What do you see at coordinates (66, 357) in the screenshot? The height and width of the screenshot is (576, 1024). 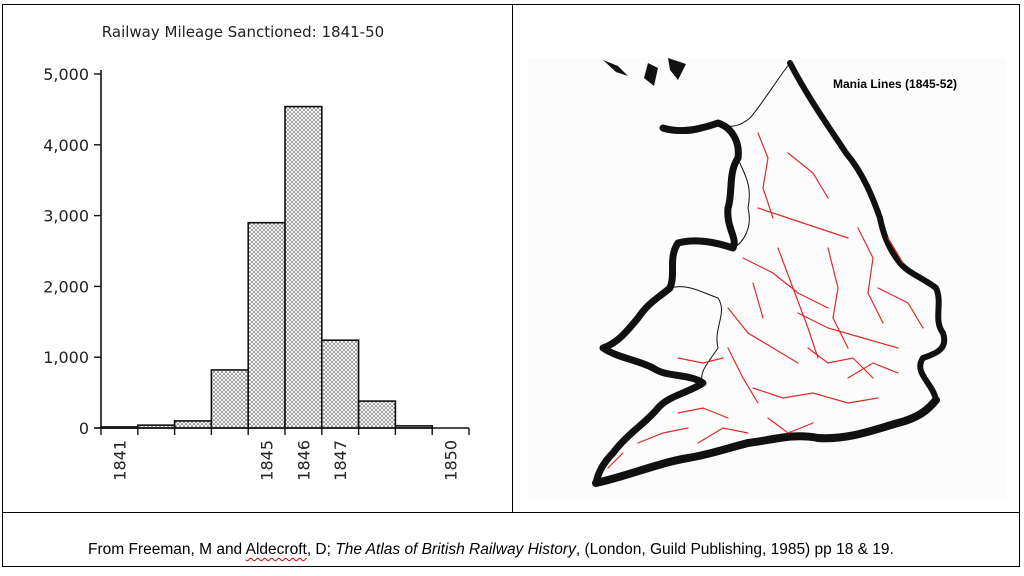 I see `y-tick-label: 1,000` at bounding box center [66, 357].